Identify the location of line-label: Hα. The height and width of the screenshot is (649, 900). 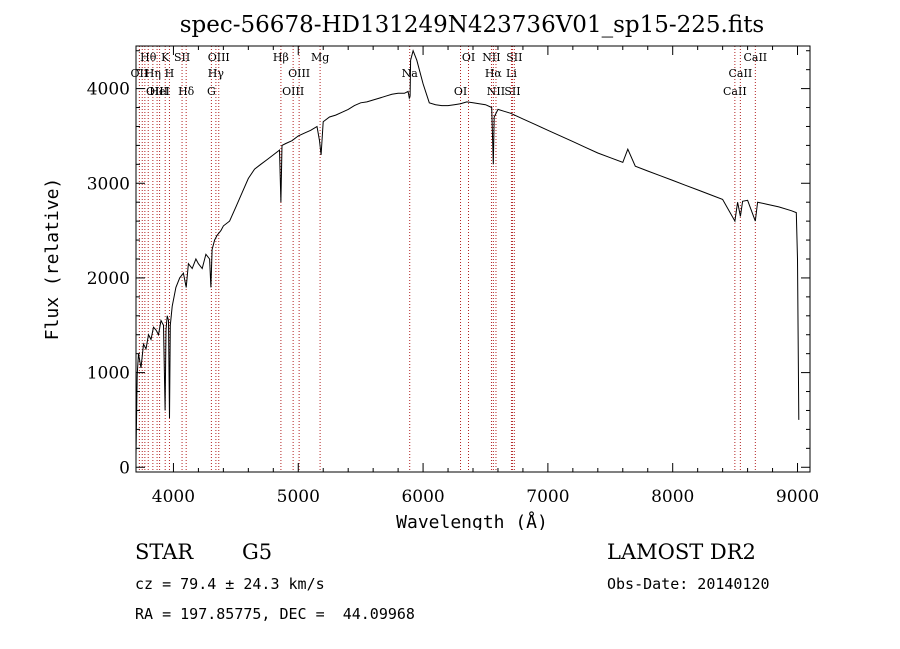
(494, 73).